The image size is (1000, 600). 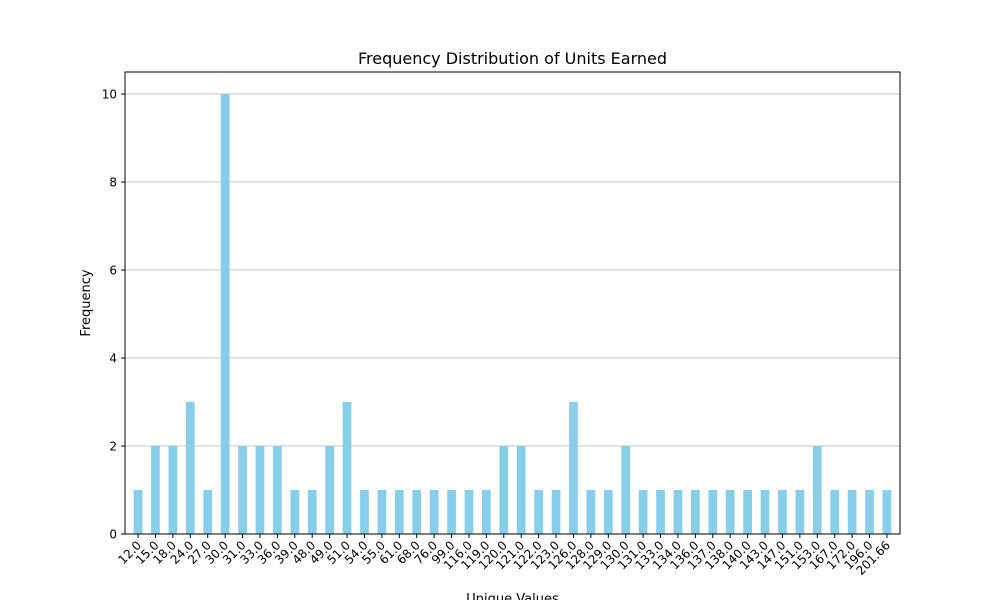 I want to click on y-tick-label: 2, so click(x=113, y=447).